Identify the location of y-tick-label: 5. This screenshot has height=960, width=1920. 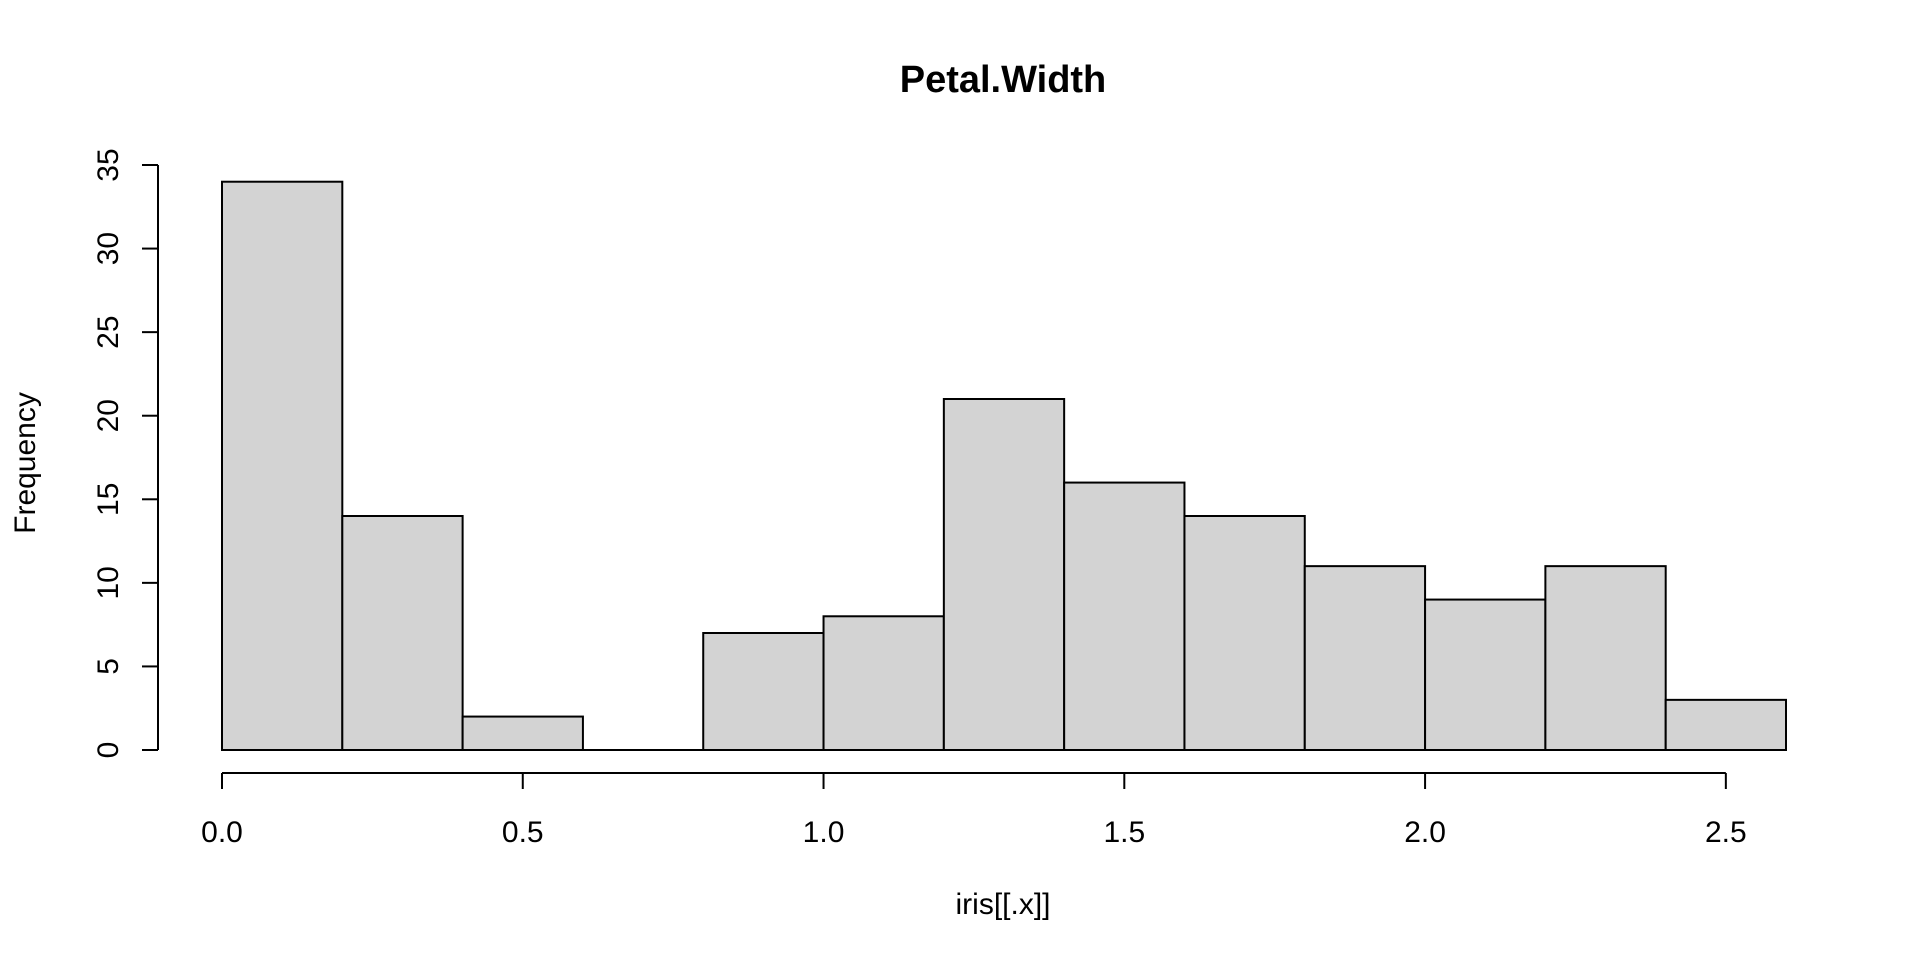
(108, 666).